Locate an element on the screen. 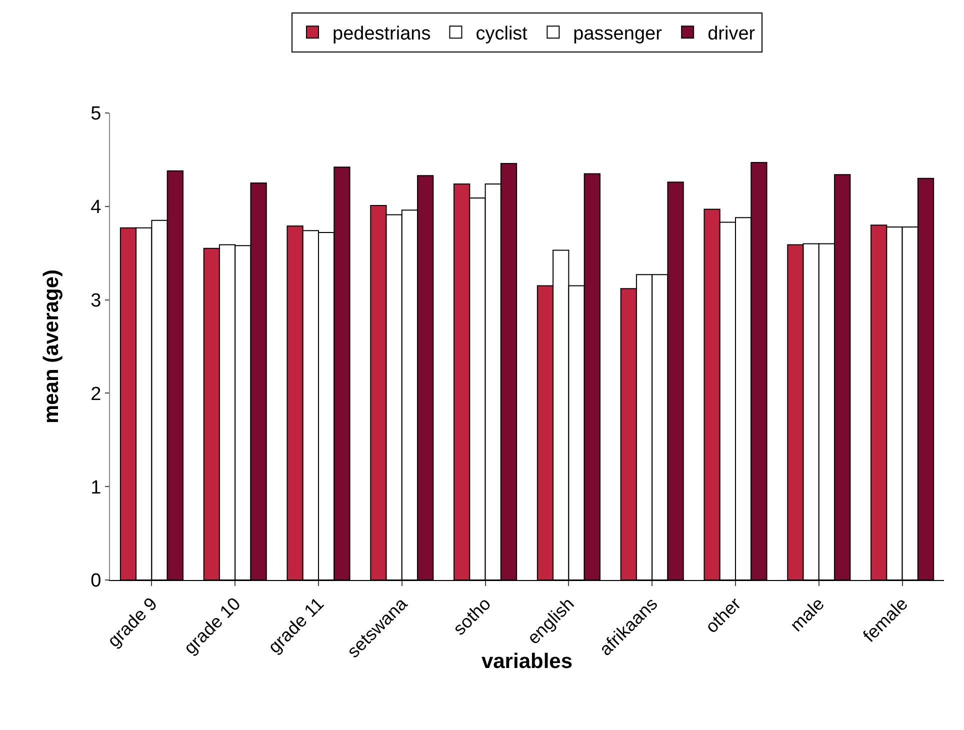 The height and width of the screenshot is (730, 964). legend-label: passenger is located at coordinates (618, 34).